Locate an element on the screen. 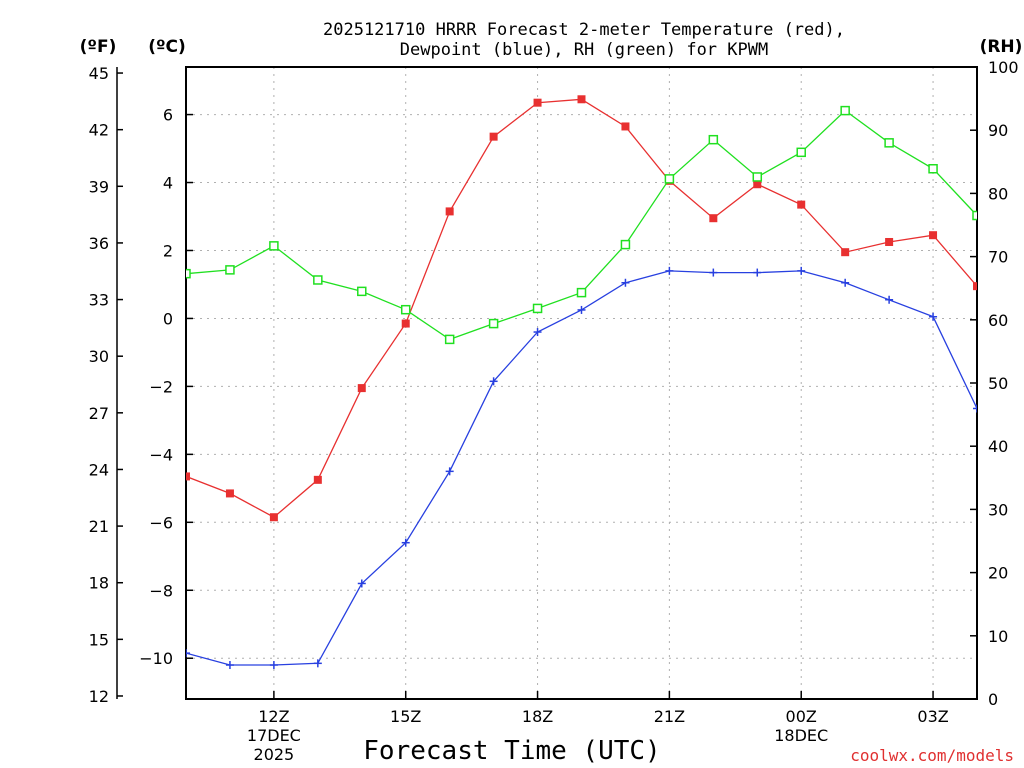  x-tick-label: 17DEC is located at coordinates (274, 735).